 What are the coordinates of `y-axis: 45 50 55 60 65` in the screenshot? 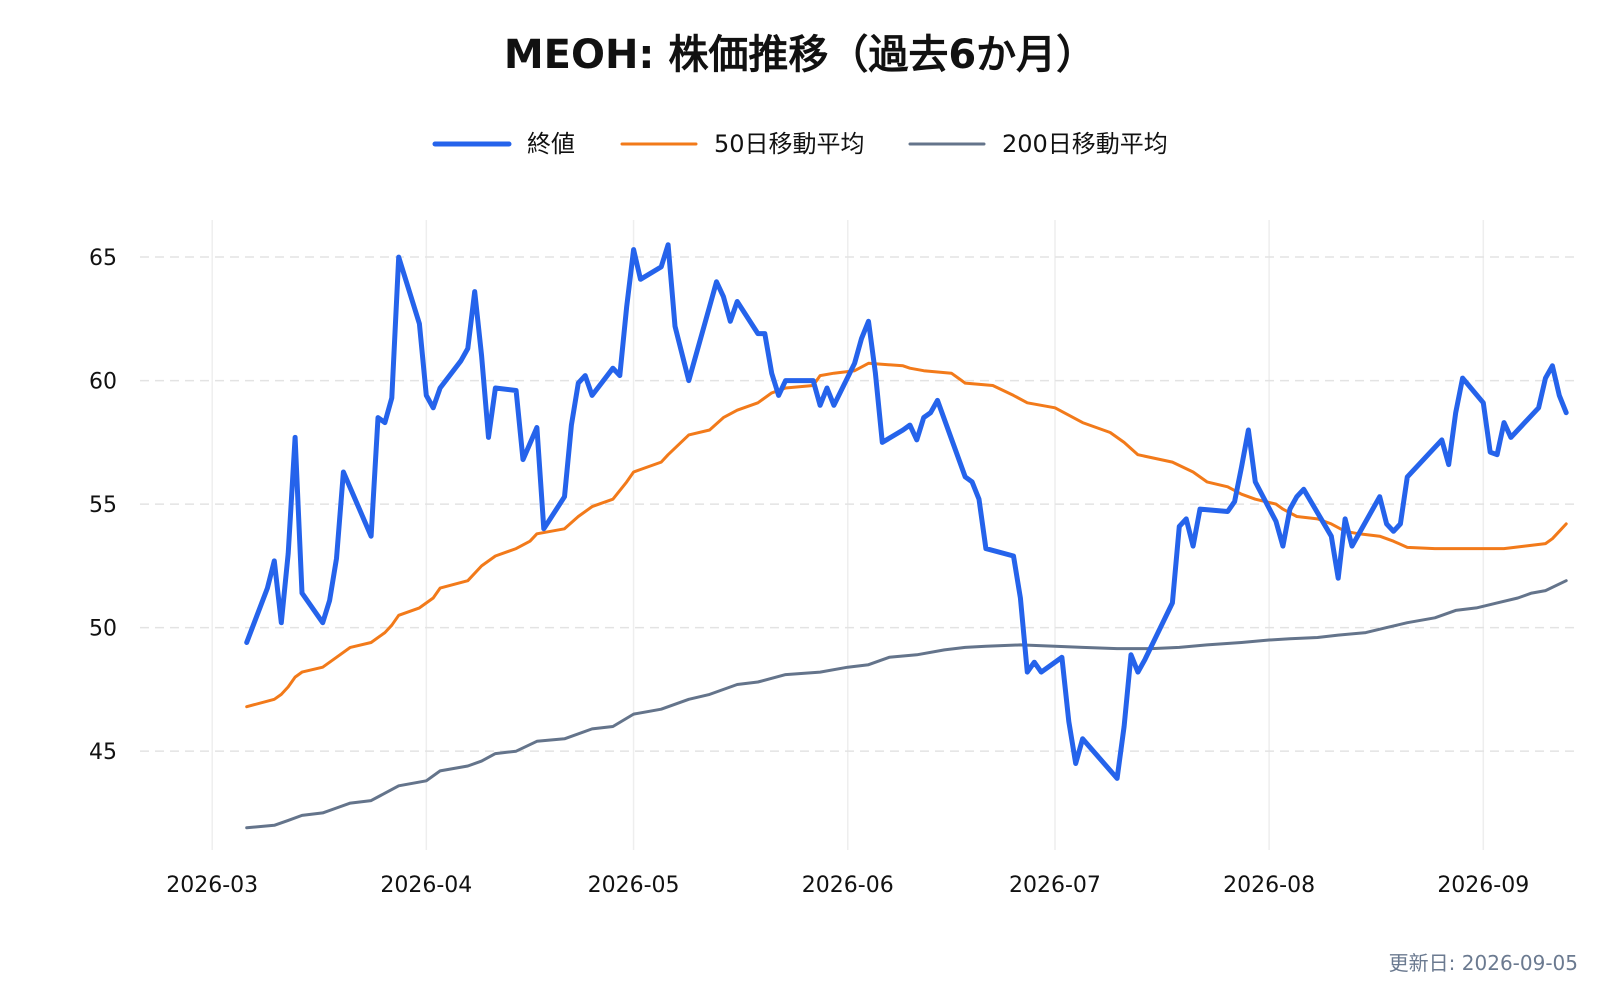 It's located at (103, 505).